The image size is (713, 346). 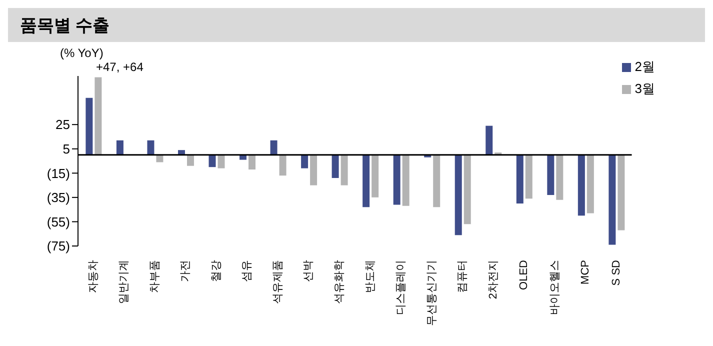 I want to click on y-tick-label: 5, so click(x=66, y=148).